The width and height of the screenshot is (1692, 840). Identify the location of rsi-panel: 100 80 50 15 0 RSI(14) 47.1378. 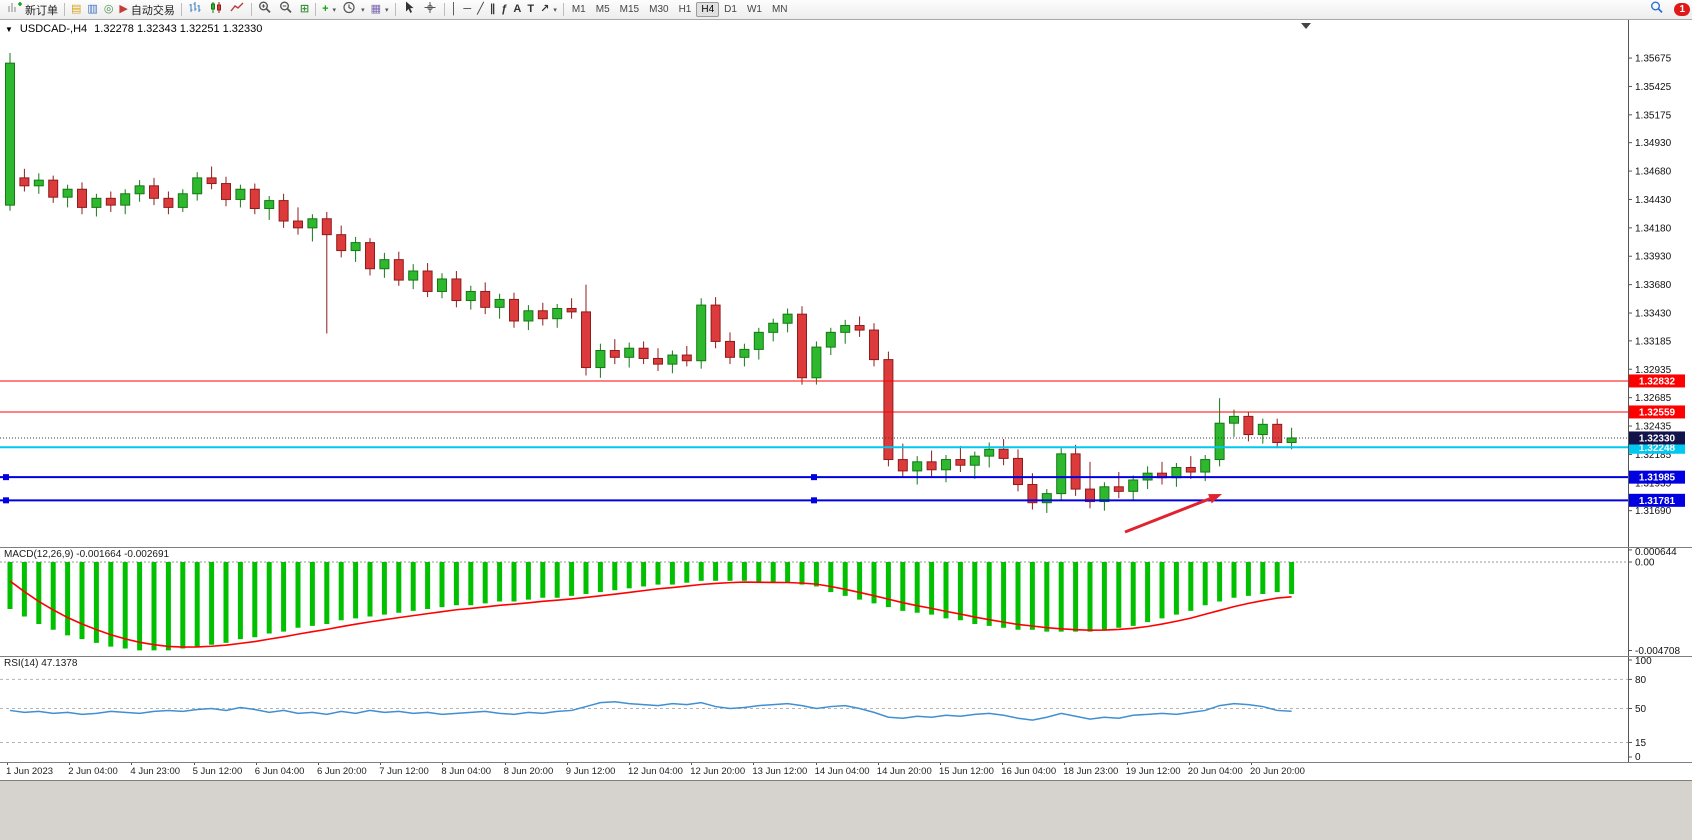
(846, 709).